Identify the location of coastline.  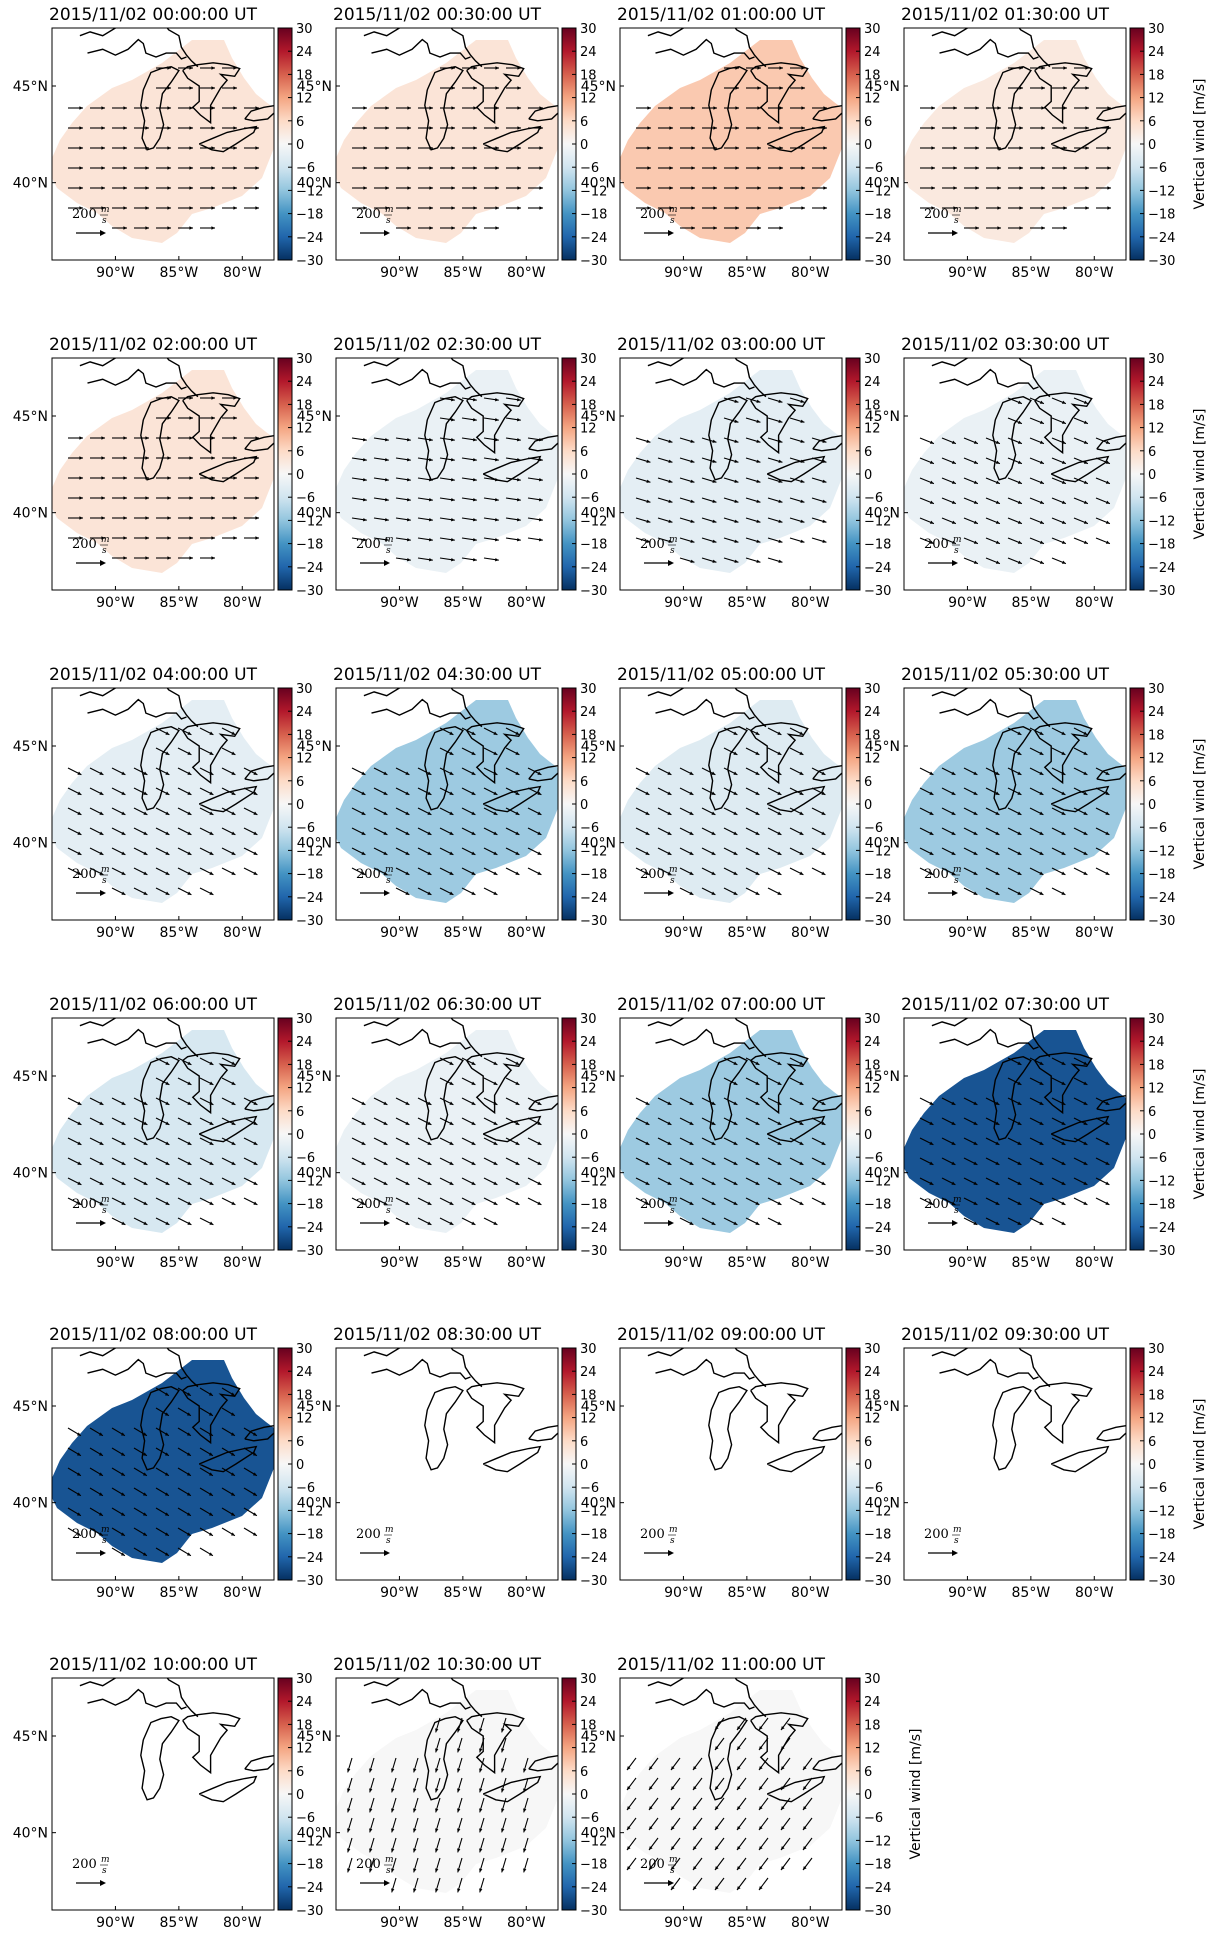
(176, 750).